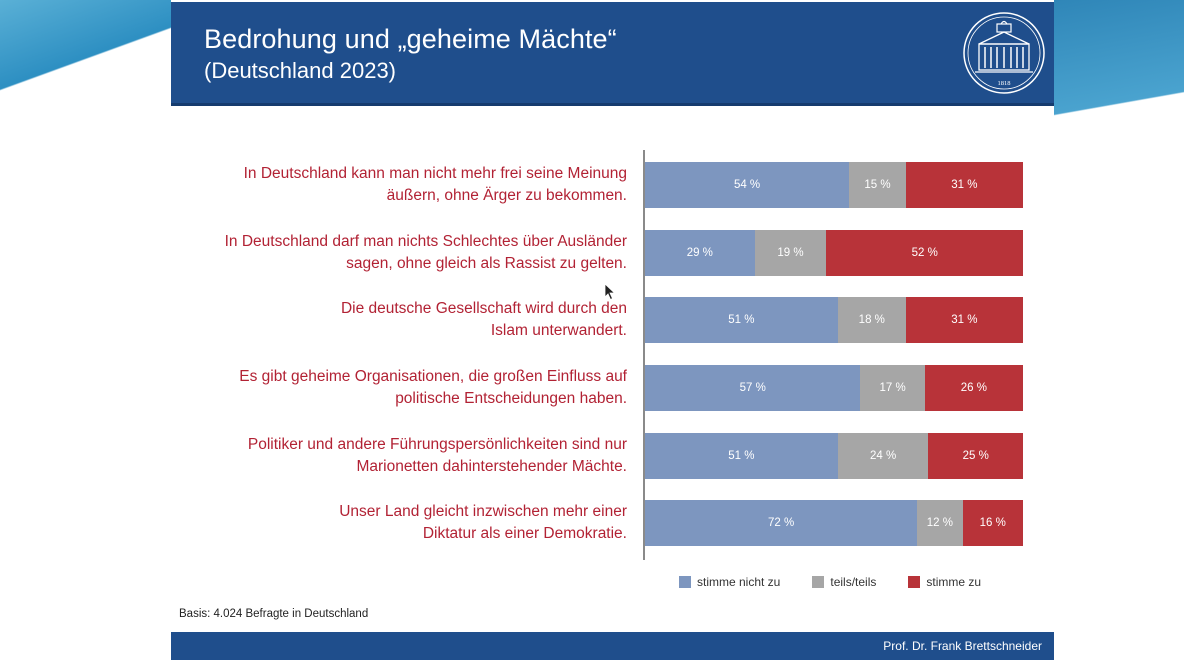  Describe the element at coordinates (1004, 53) in the screenshot. I see `university-logo: 1818` at that location.